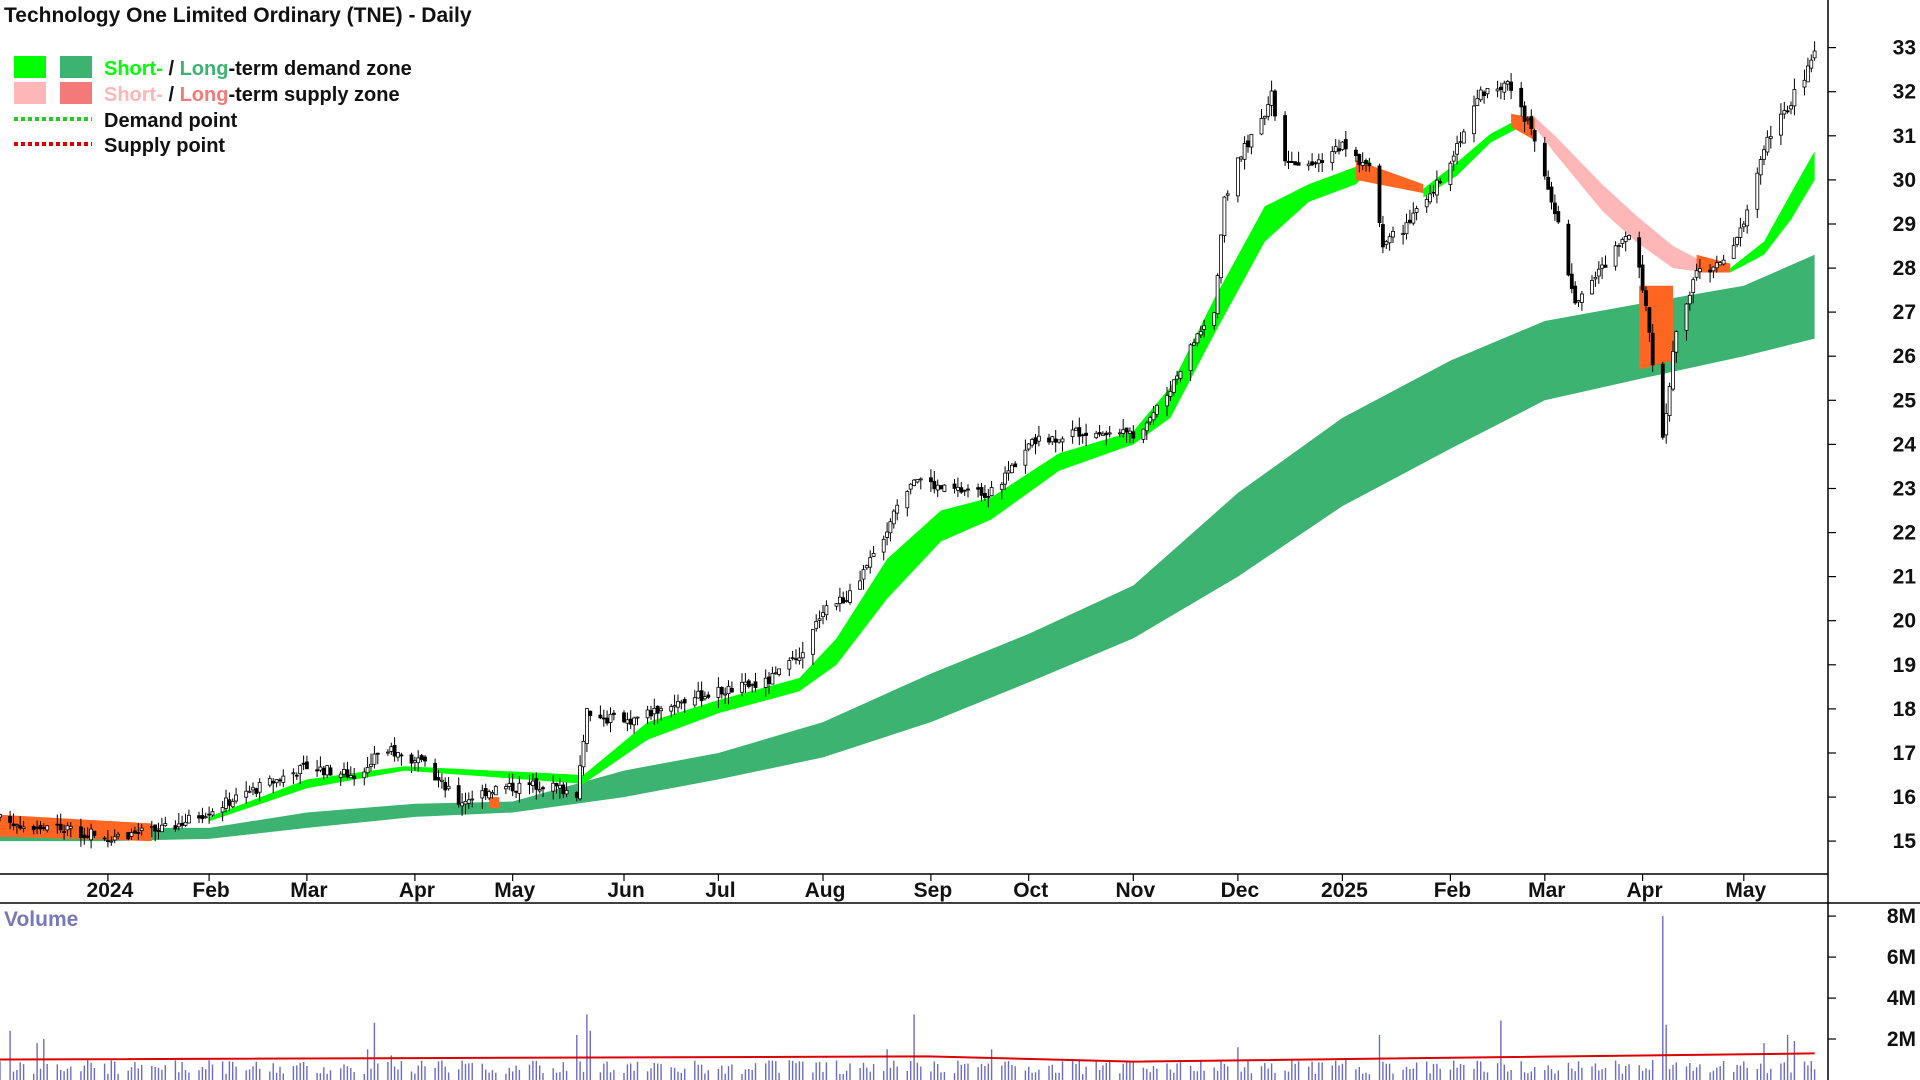  I want to click on time-tick-label: 2025, so click(1344, 890).